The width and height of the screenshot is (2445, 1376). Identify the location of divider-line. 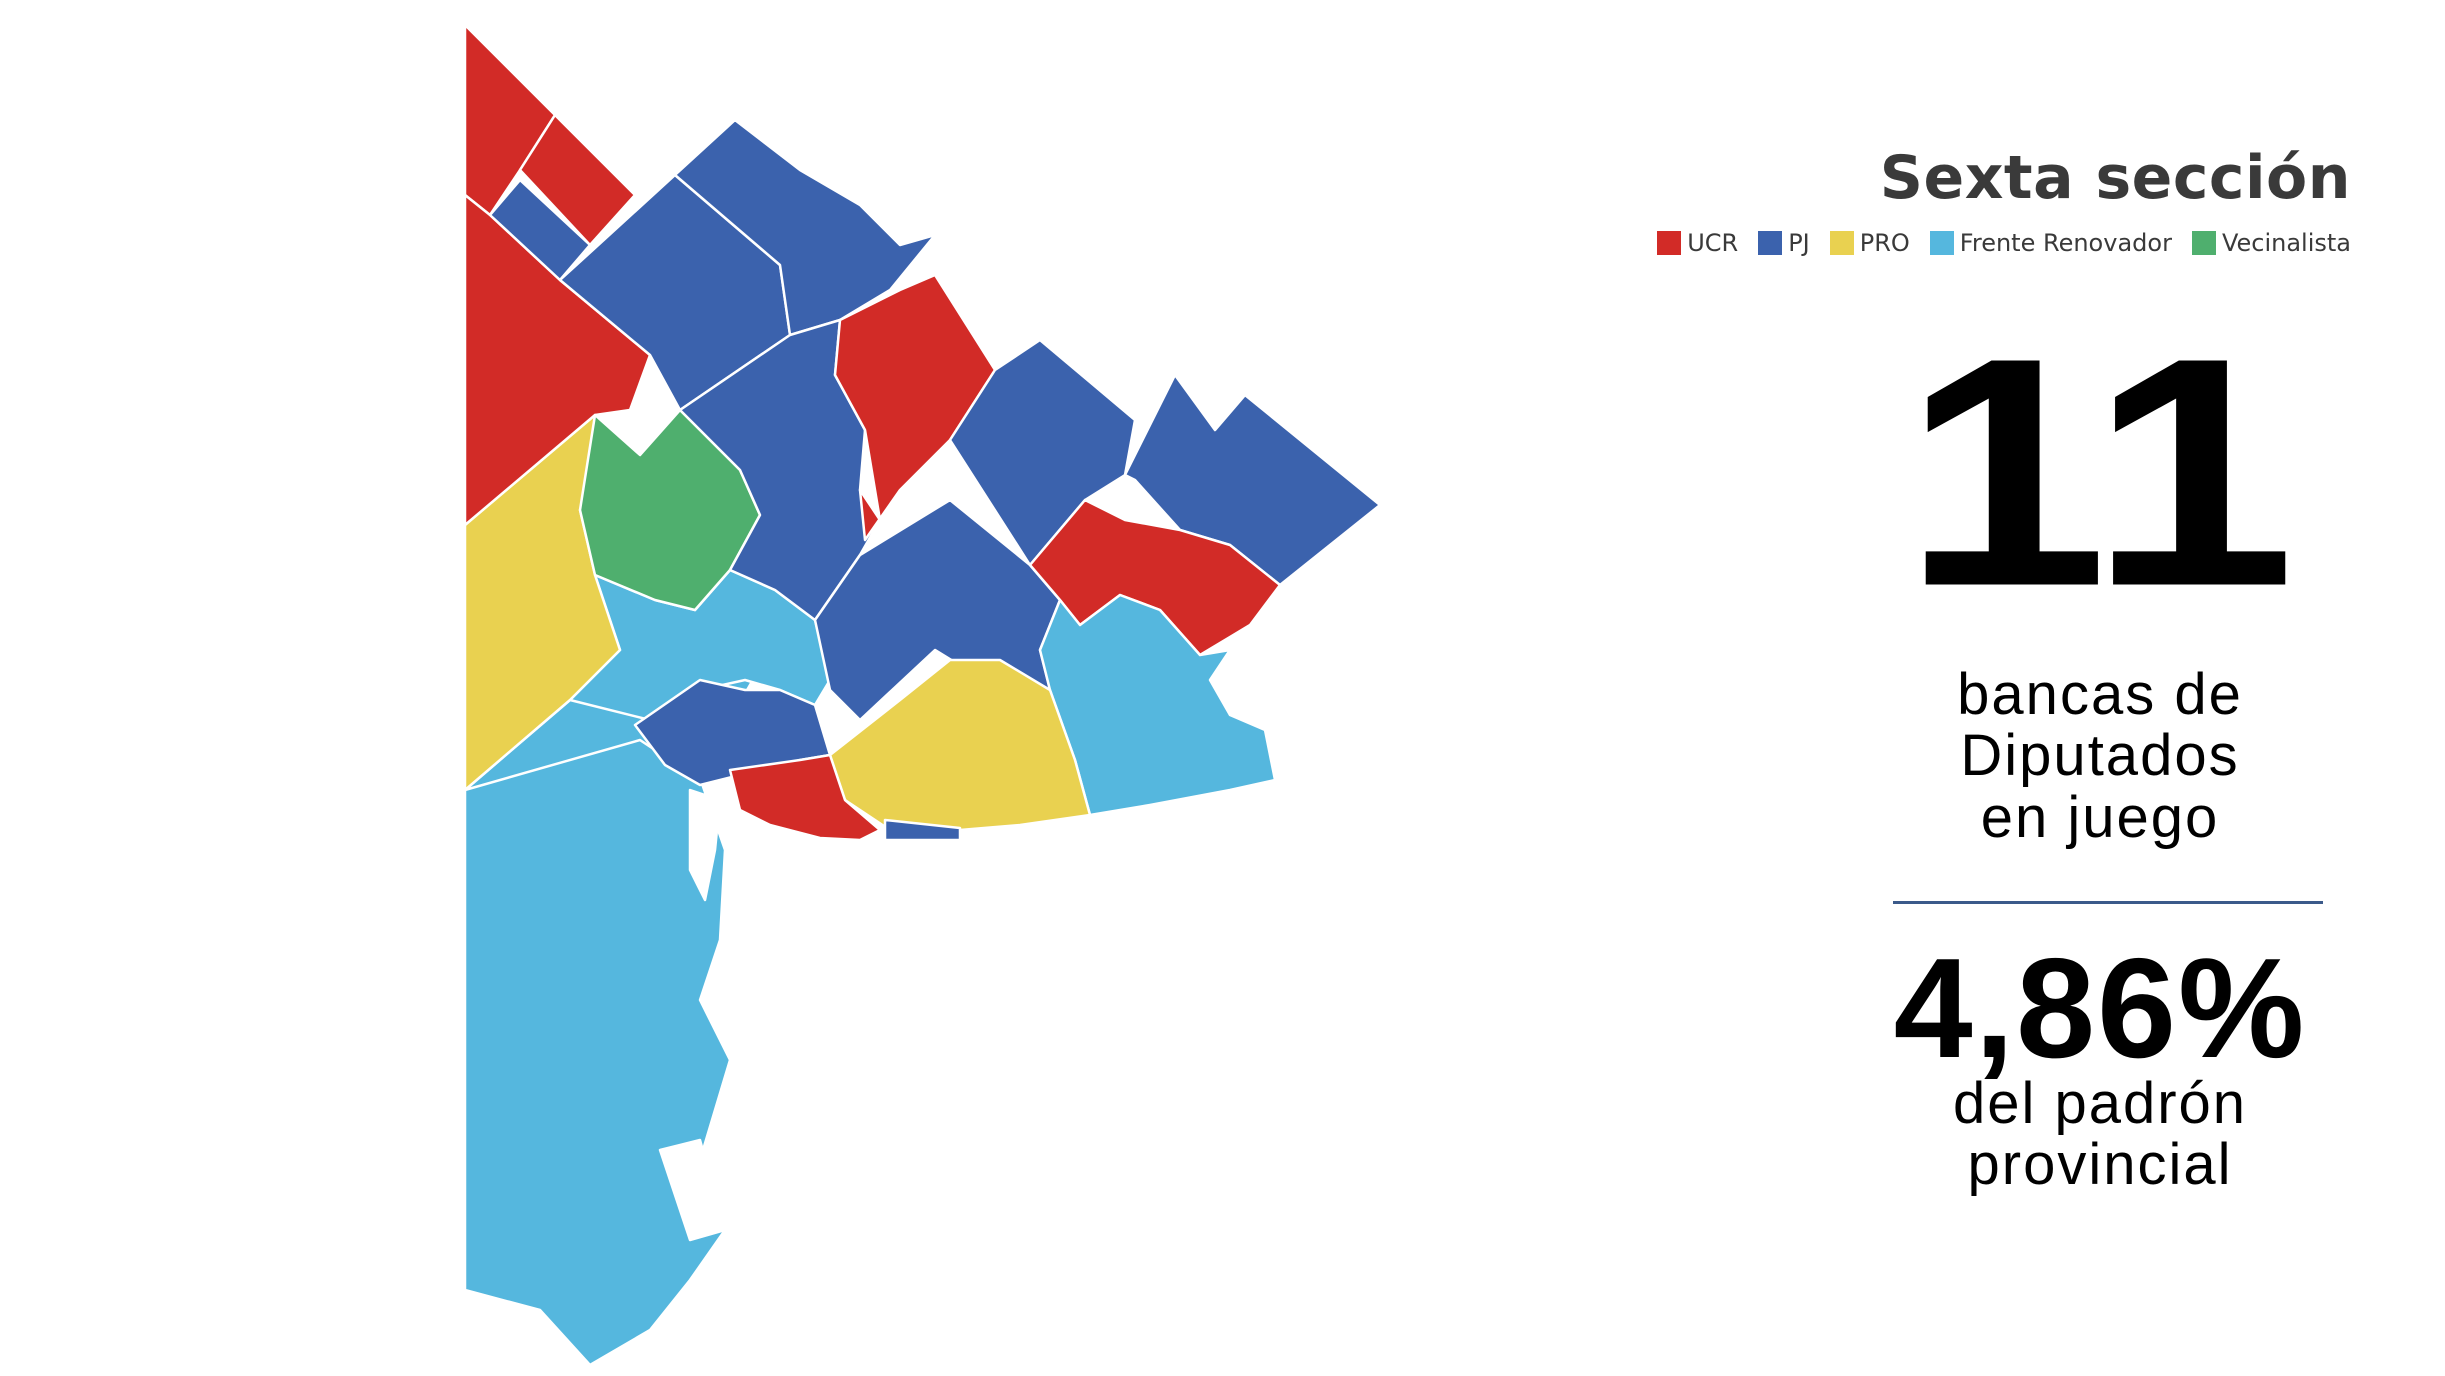
(2108, 902).